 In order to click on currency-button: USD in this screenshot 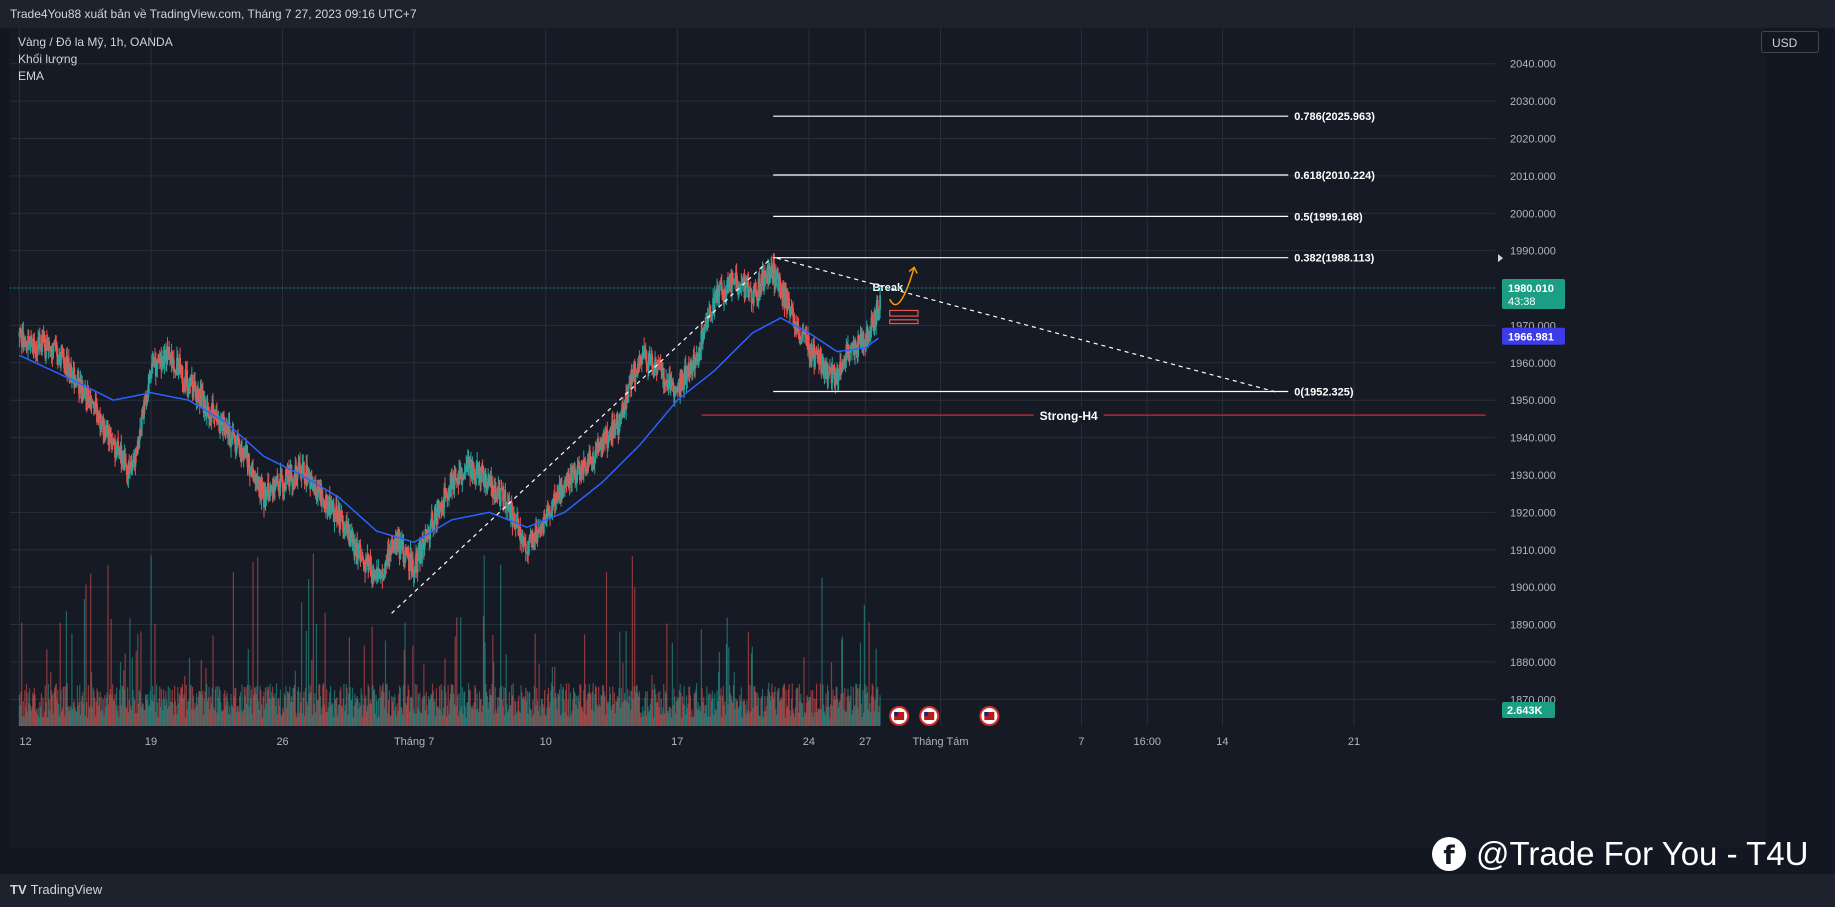, I will do `click(1790, 42)`.